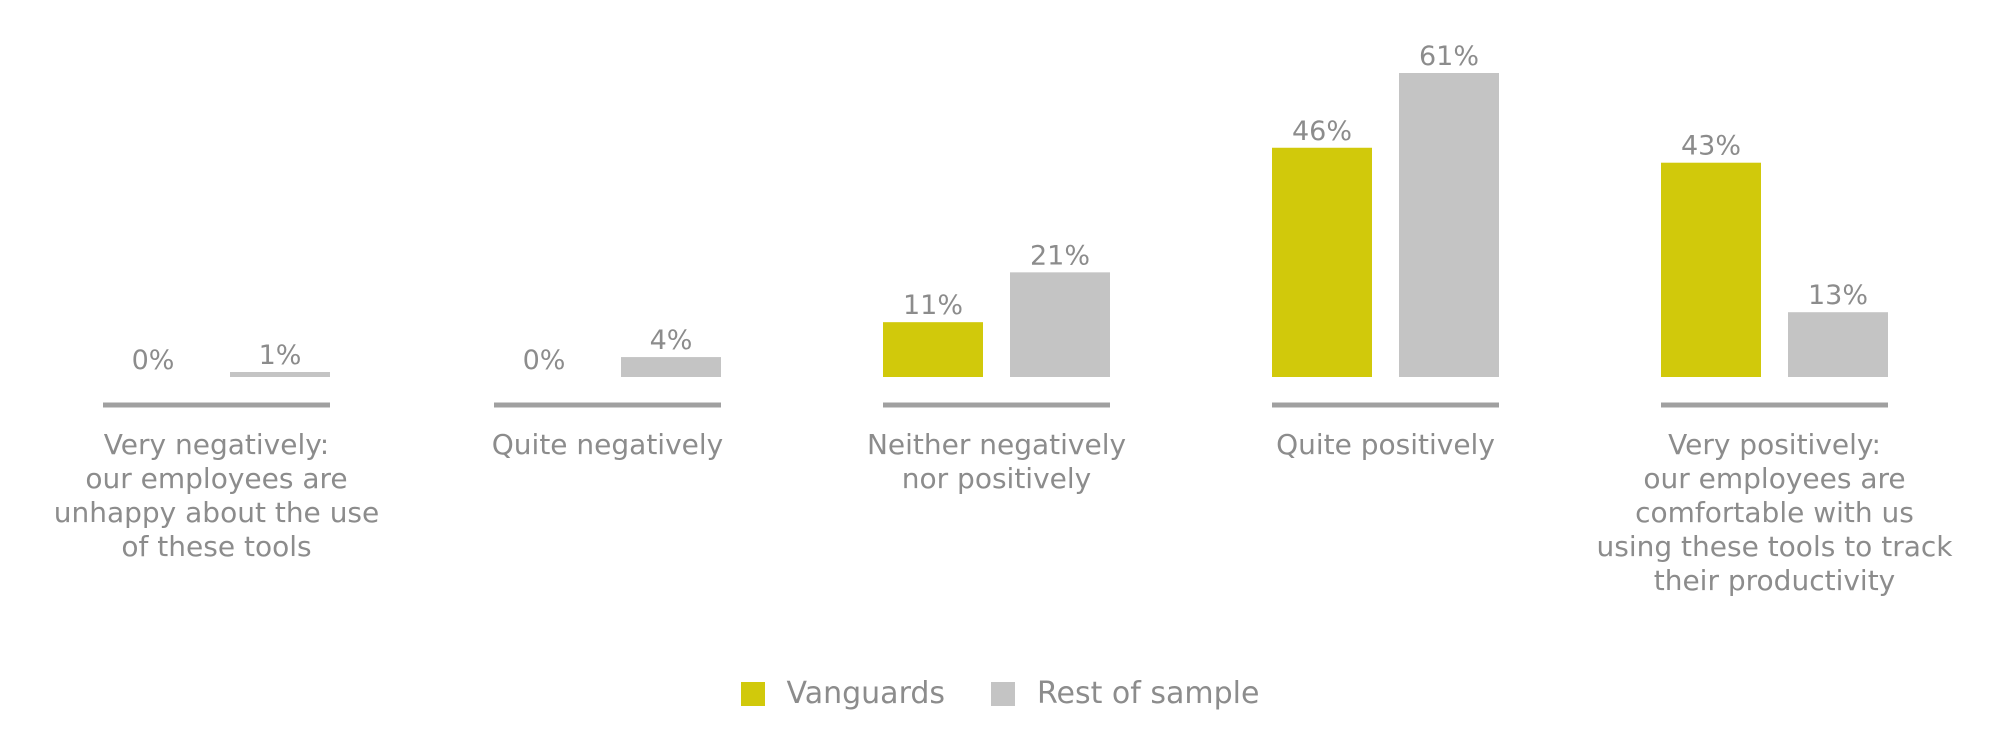 The height and width of the screenshot is (739, 2000). I want to click on value-label: 11%, so click(933, 305).